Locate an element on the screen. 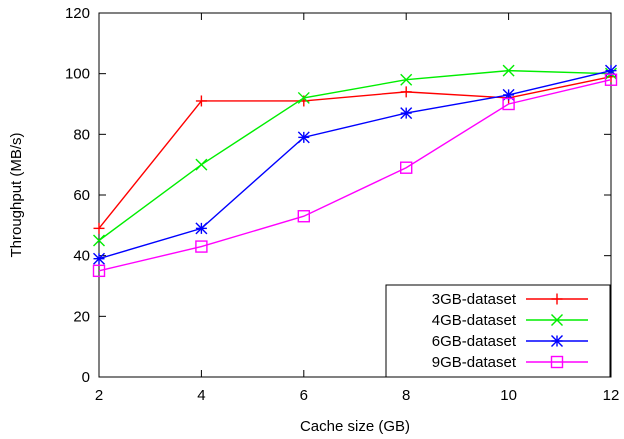 This screenshot has height=439, width=624. x-tick-label: 12 is located at coordinates (611, 395).